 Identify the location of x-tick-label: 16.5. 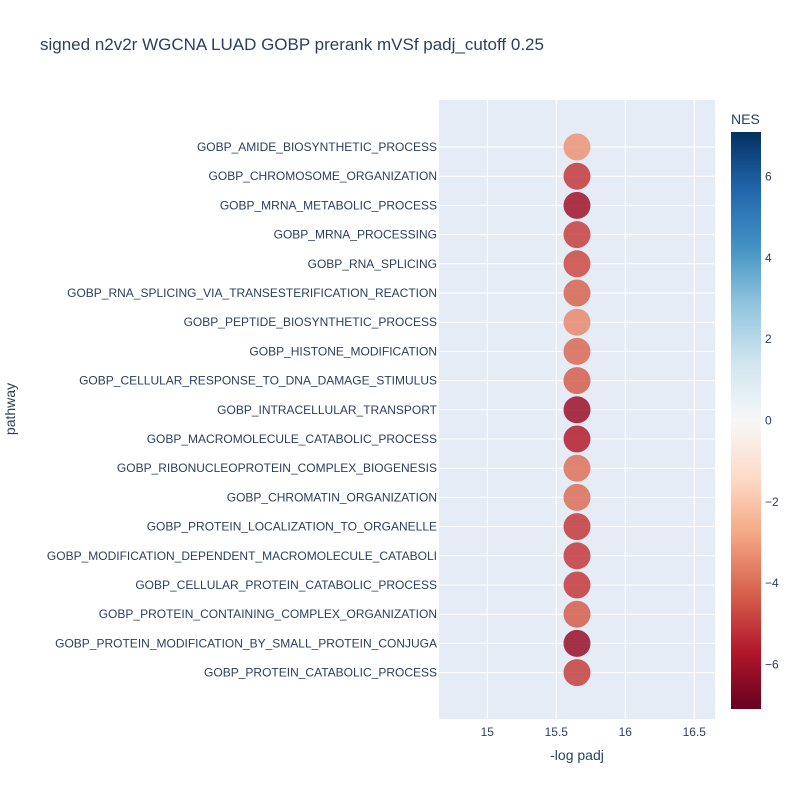
(695, 732).